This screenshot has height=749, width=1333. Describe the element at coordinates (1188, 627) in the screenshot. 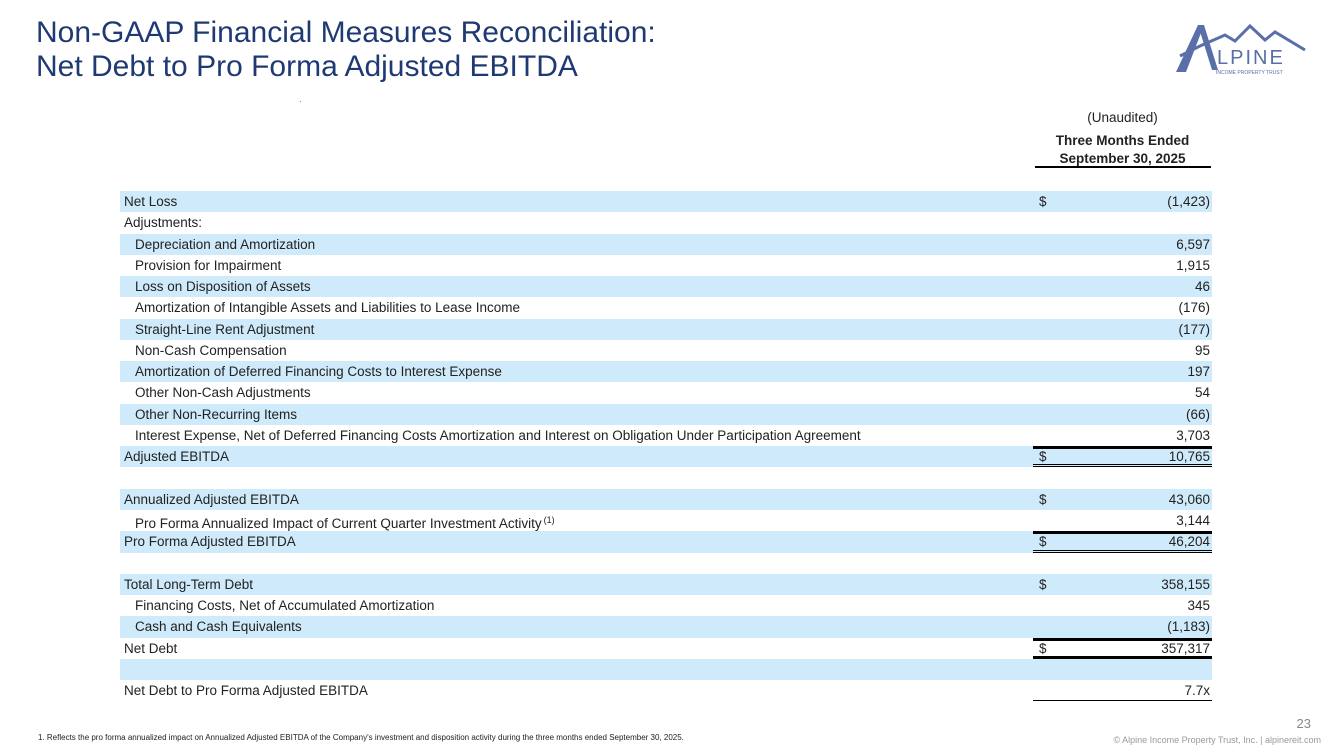

I see `row-value: (1,183)` at that location.